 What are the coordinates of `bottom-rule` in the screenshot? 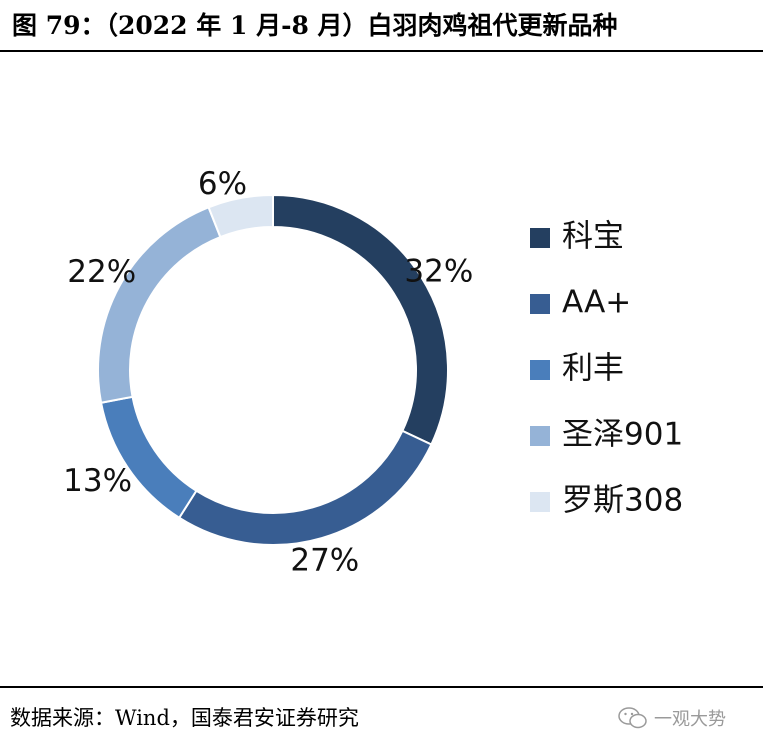 It's located at (381, 687).